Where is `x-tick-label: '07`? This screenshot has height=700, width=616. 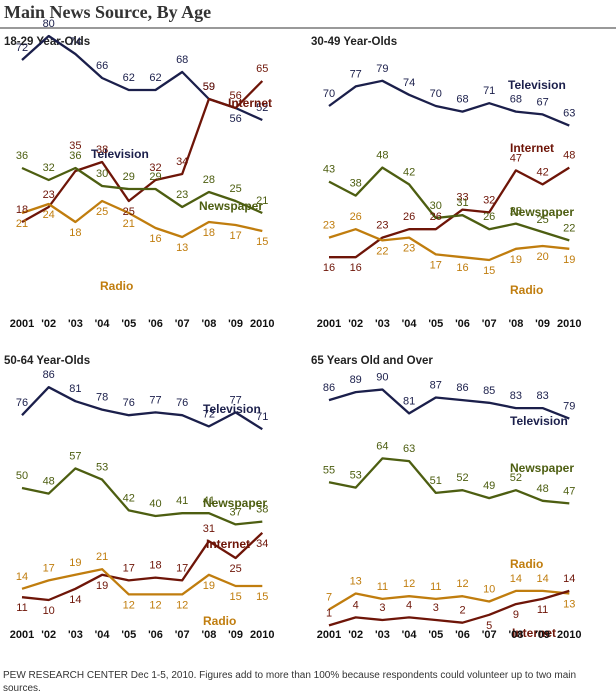
x-tick-label: '07 is located at coordinates (489, 635).